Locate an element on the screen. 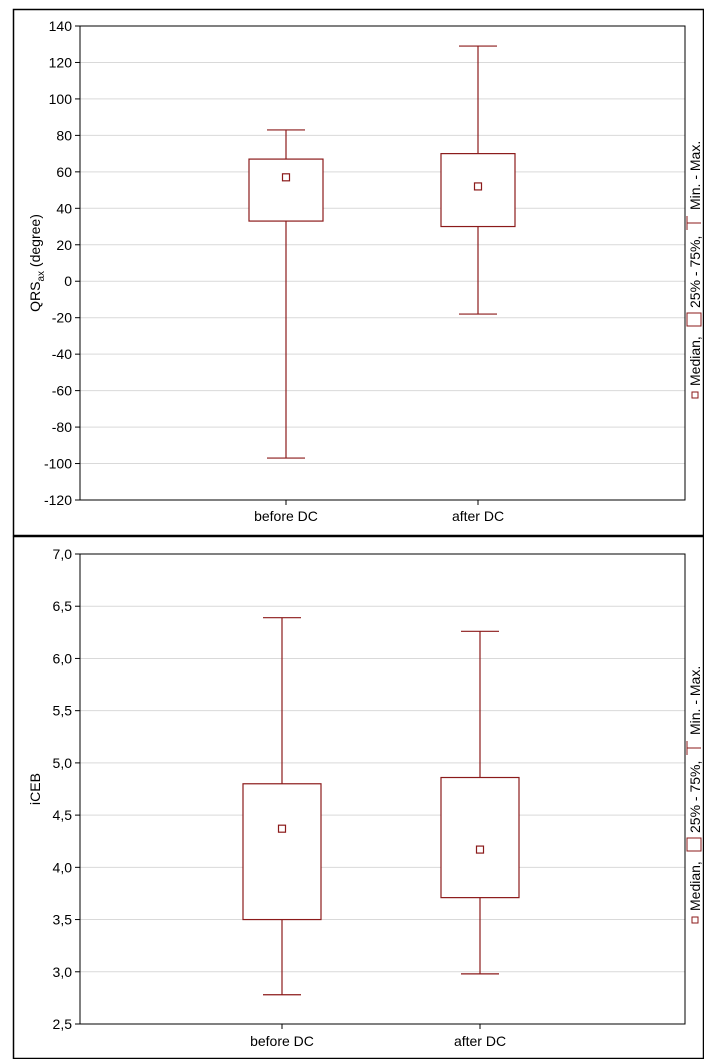  y-tick-label: 20 is located at coordinates (64, 245).